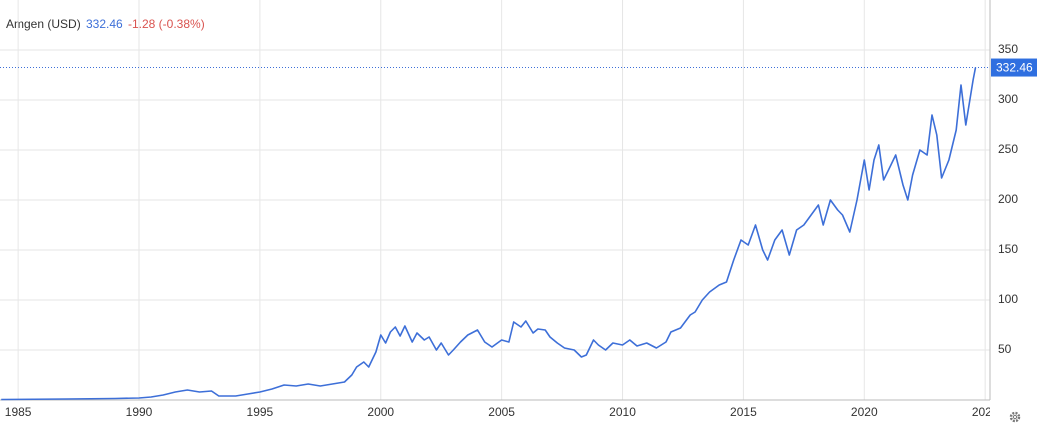  I want to click on x-tick-label: 2020, so click(864, 412).